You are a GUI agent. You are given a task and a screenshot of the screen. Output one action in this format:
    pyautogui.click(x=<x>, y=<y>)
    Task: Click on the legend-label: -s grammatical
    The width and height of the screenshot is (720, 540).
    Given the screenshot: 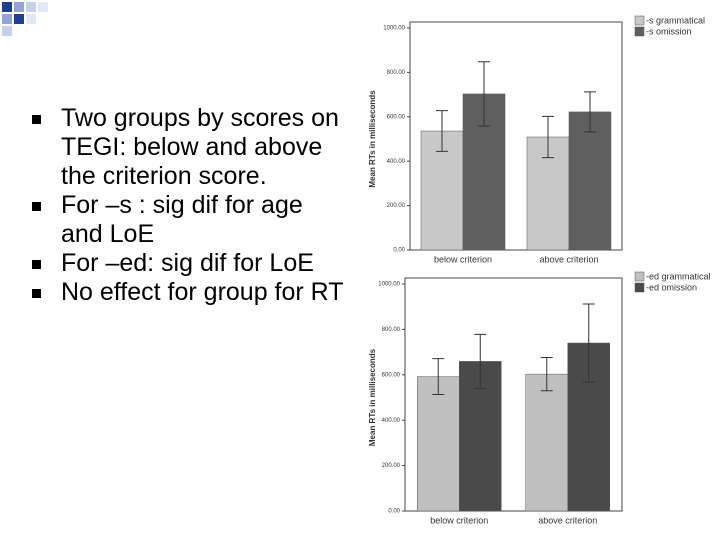 What is the action you would take?
    pyautogui.click(x=675, y=20)
    